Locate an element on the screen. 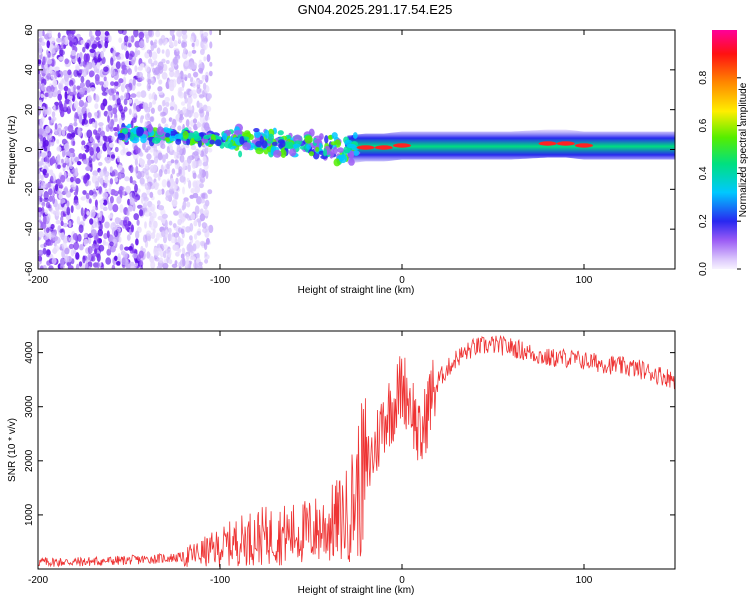 This screenshot has width=750, height=600. ridge-hotspot is located at coordinates (584, 145).